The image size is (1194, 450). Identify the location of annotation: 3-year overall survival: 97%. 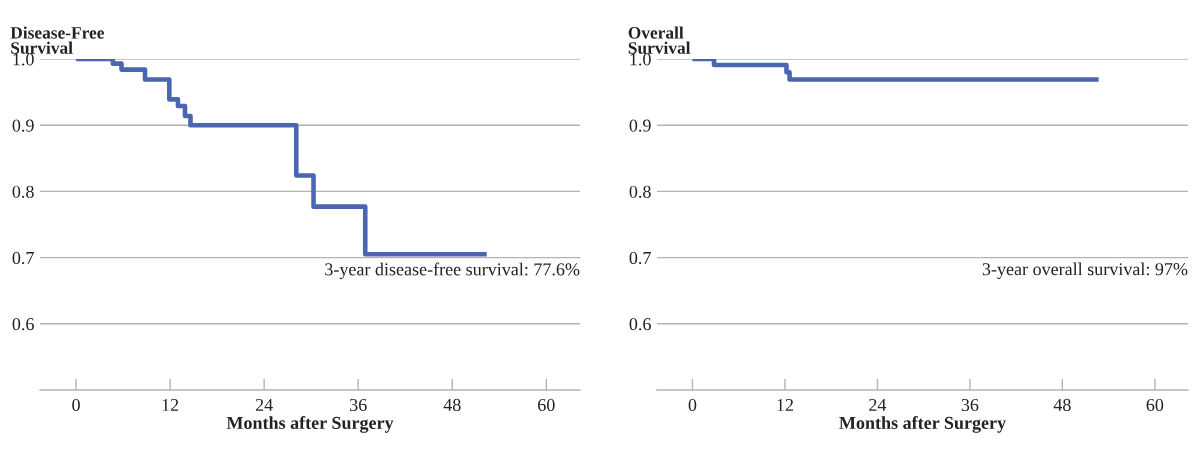
(1085, 270).